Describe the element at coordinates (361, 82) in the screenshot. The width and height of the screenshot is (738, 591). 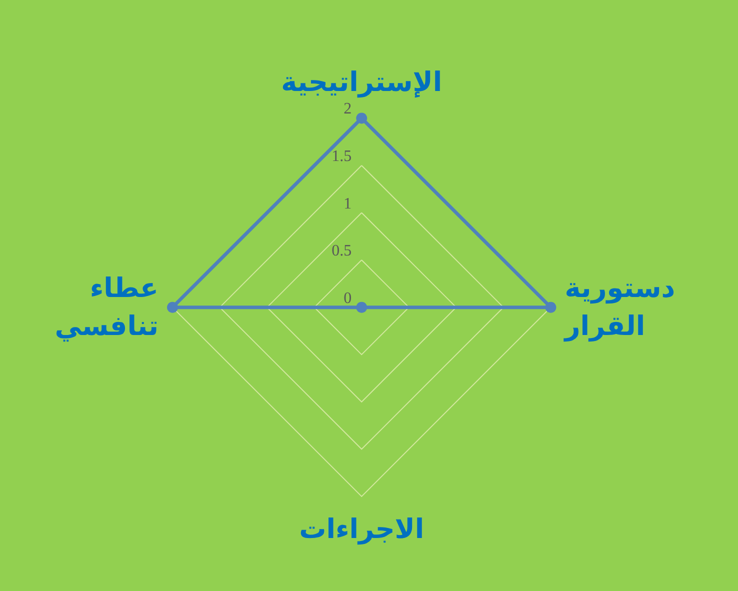
I see `spoke-label: الإستراتيجية` at that location.